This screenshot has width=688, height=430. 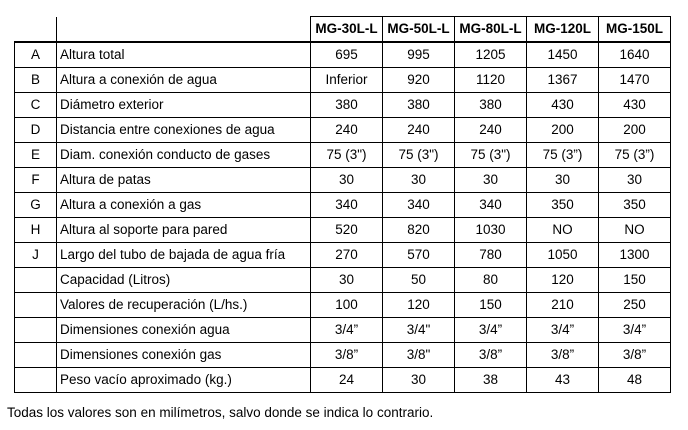 I want to click on table-cell: 995, so click(x=418, y=54).